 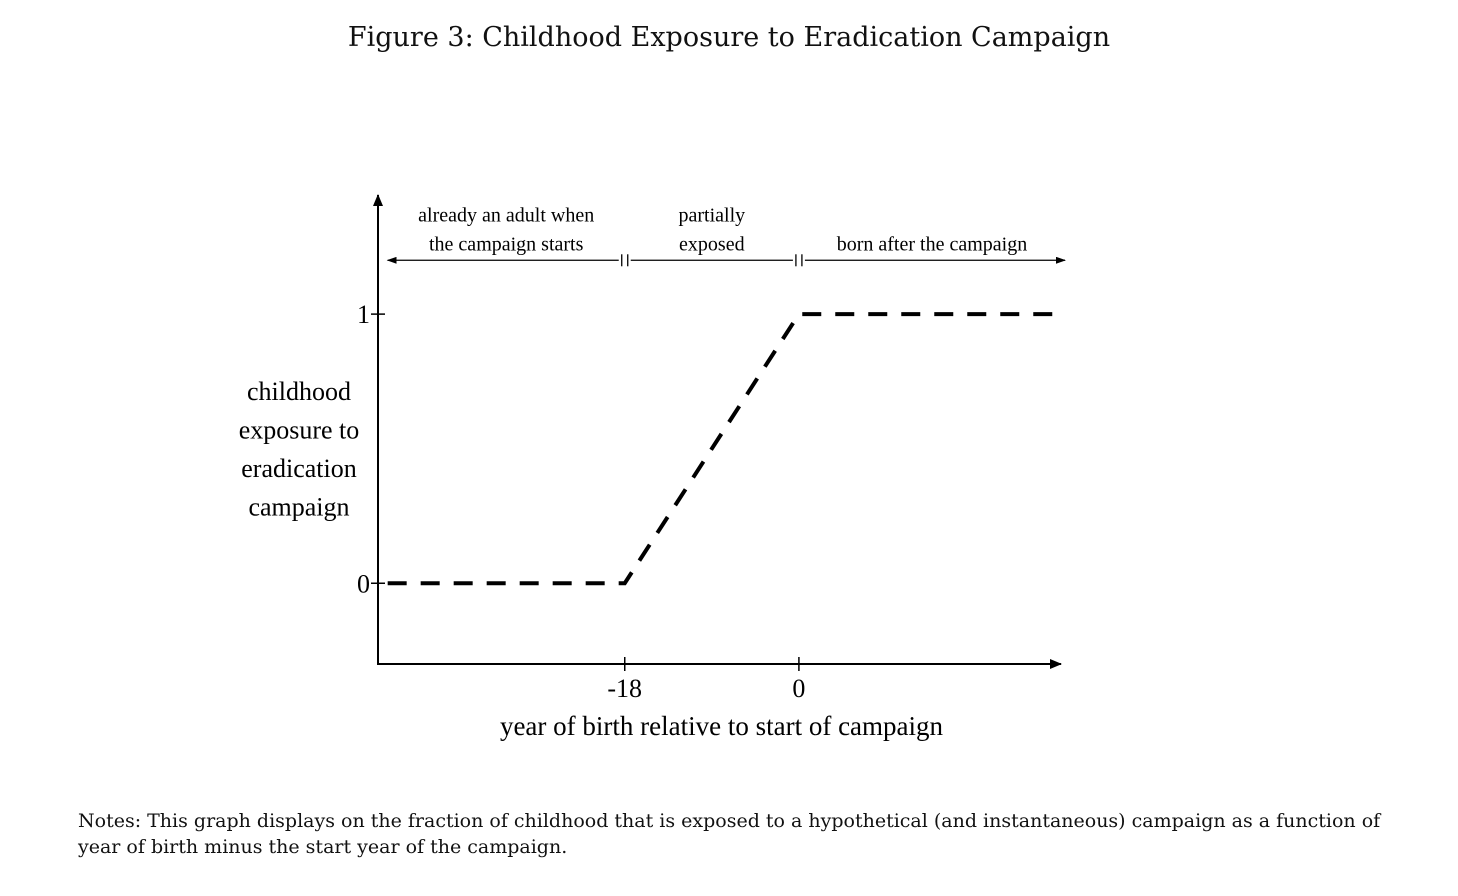 What do you see at coordinates (506, 244) in the screenshot?
I see `region-label: the campaign starts` at bounding box center [506, 244].